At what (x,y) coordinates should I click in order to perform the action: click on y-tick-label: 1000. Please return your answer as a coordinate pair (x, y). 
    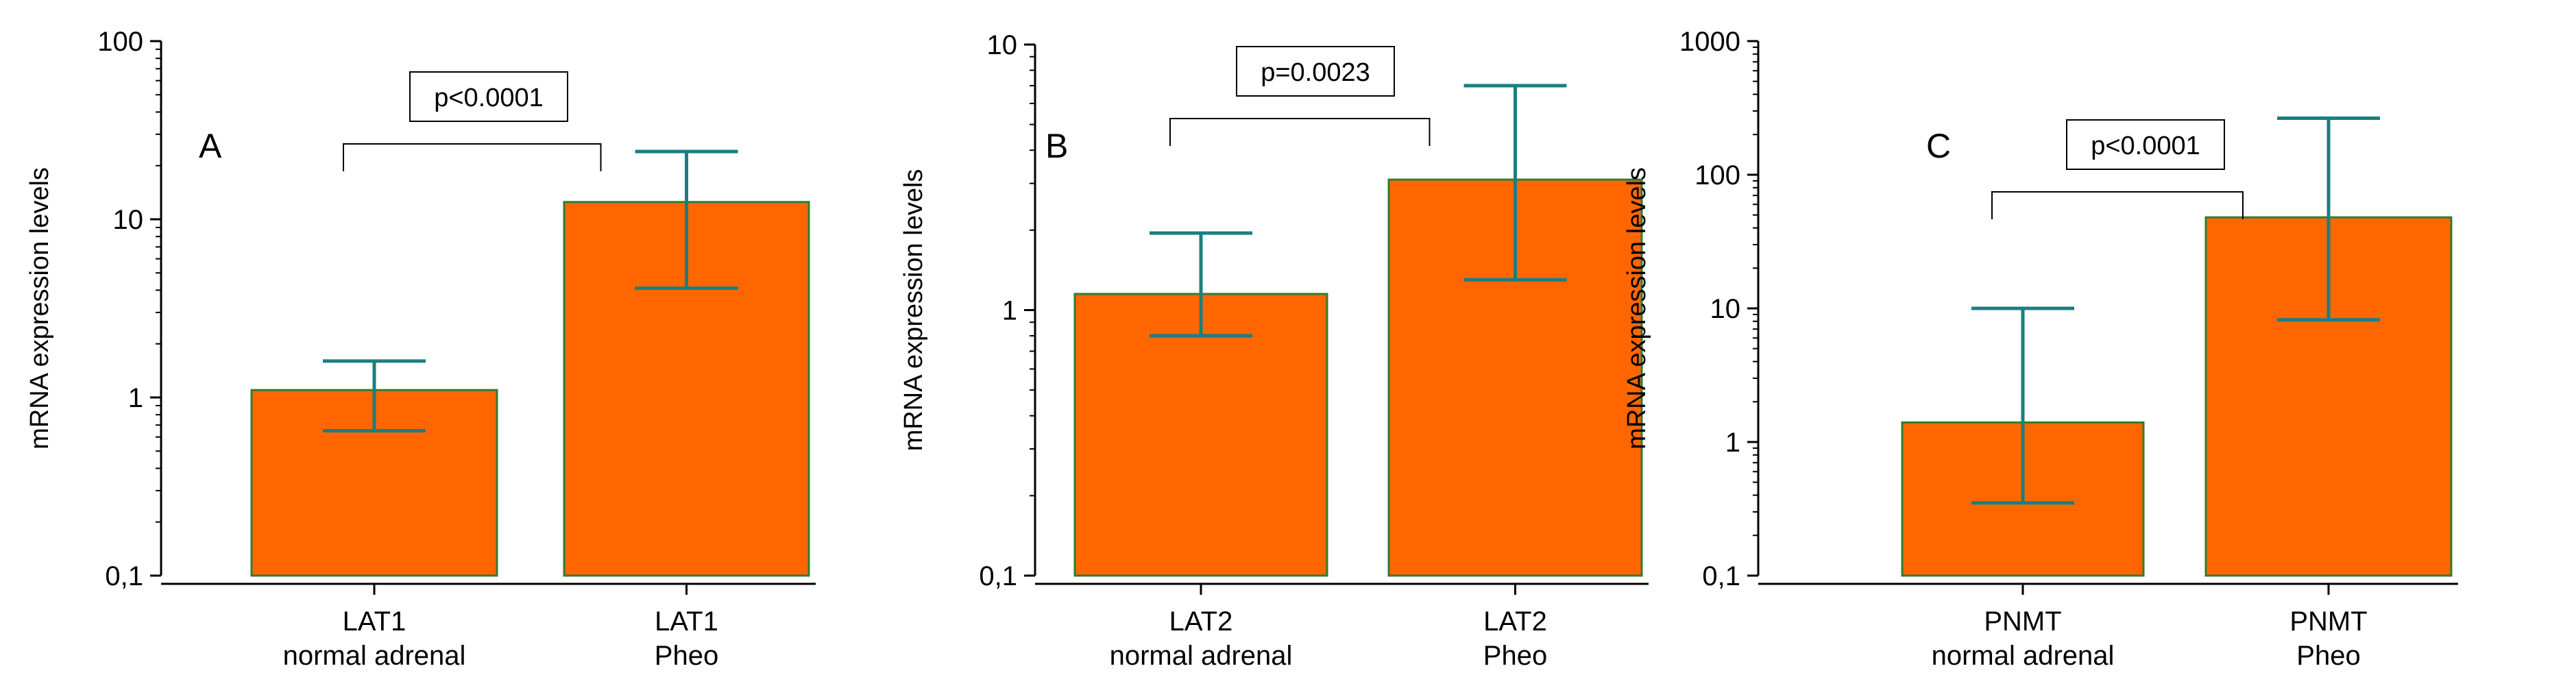
    Looking at the image, I should click on (1709, 42).